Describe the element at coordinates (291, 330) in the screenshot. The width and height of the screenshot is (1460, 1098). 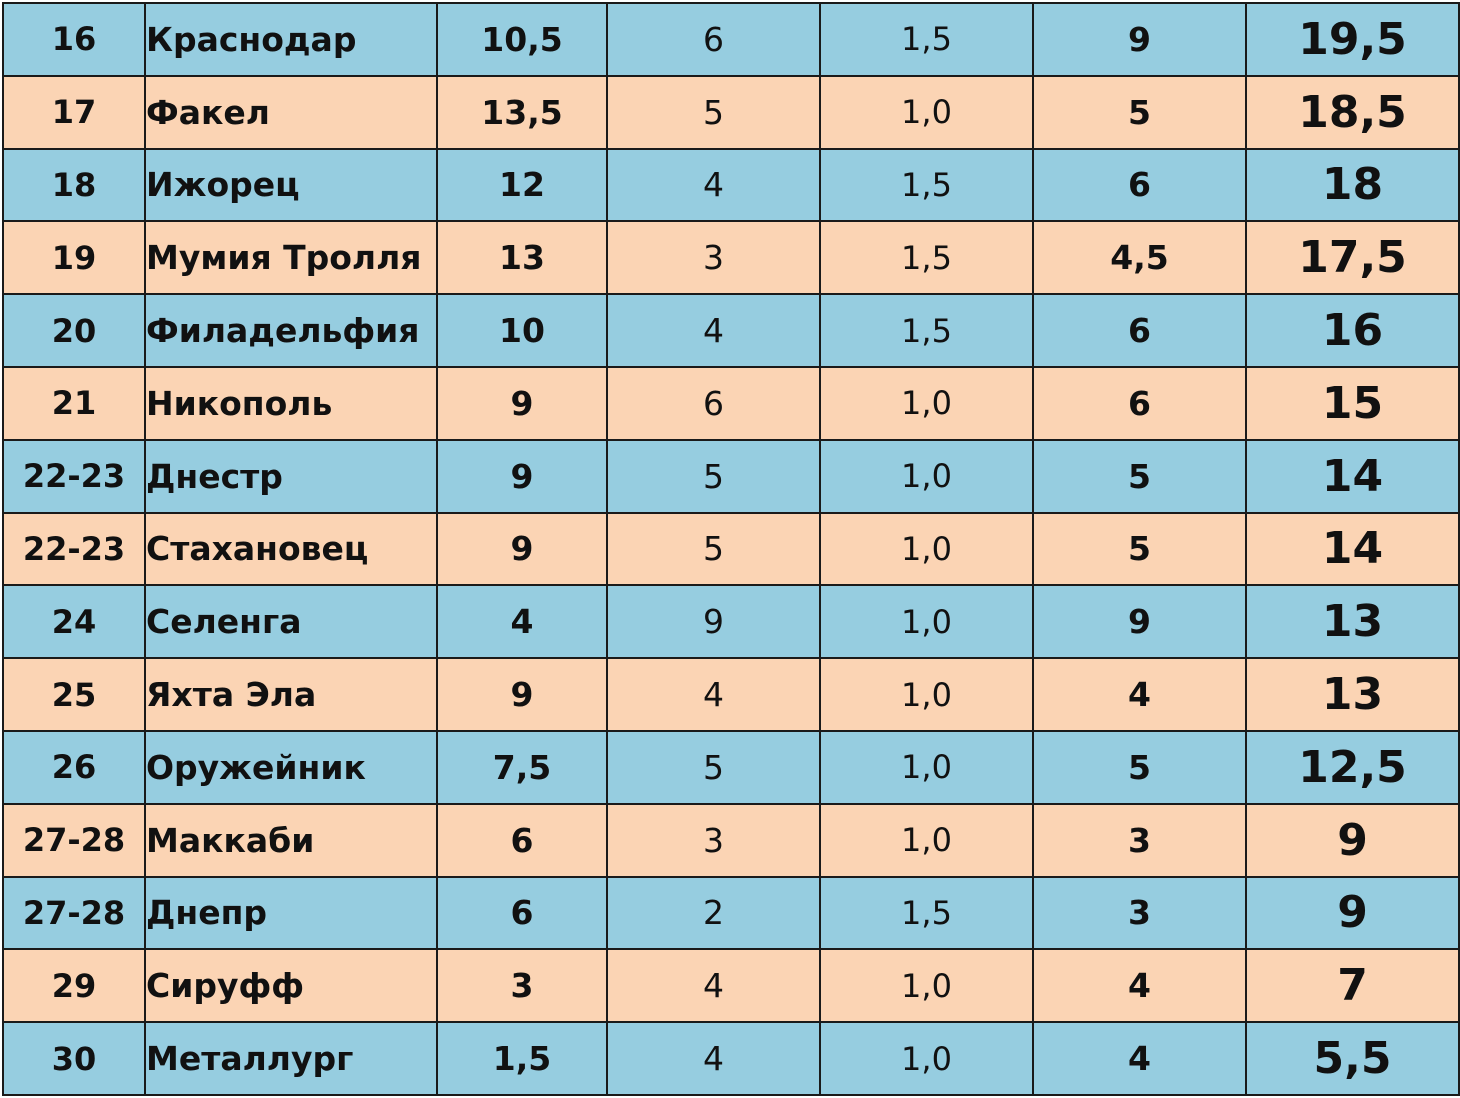
I see `team-name-cell: Филадельфия` at that location.